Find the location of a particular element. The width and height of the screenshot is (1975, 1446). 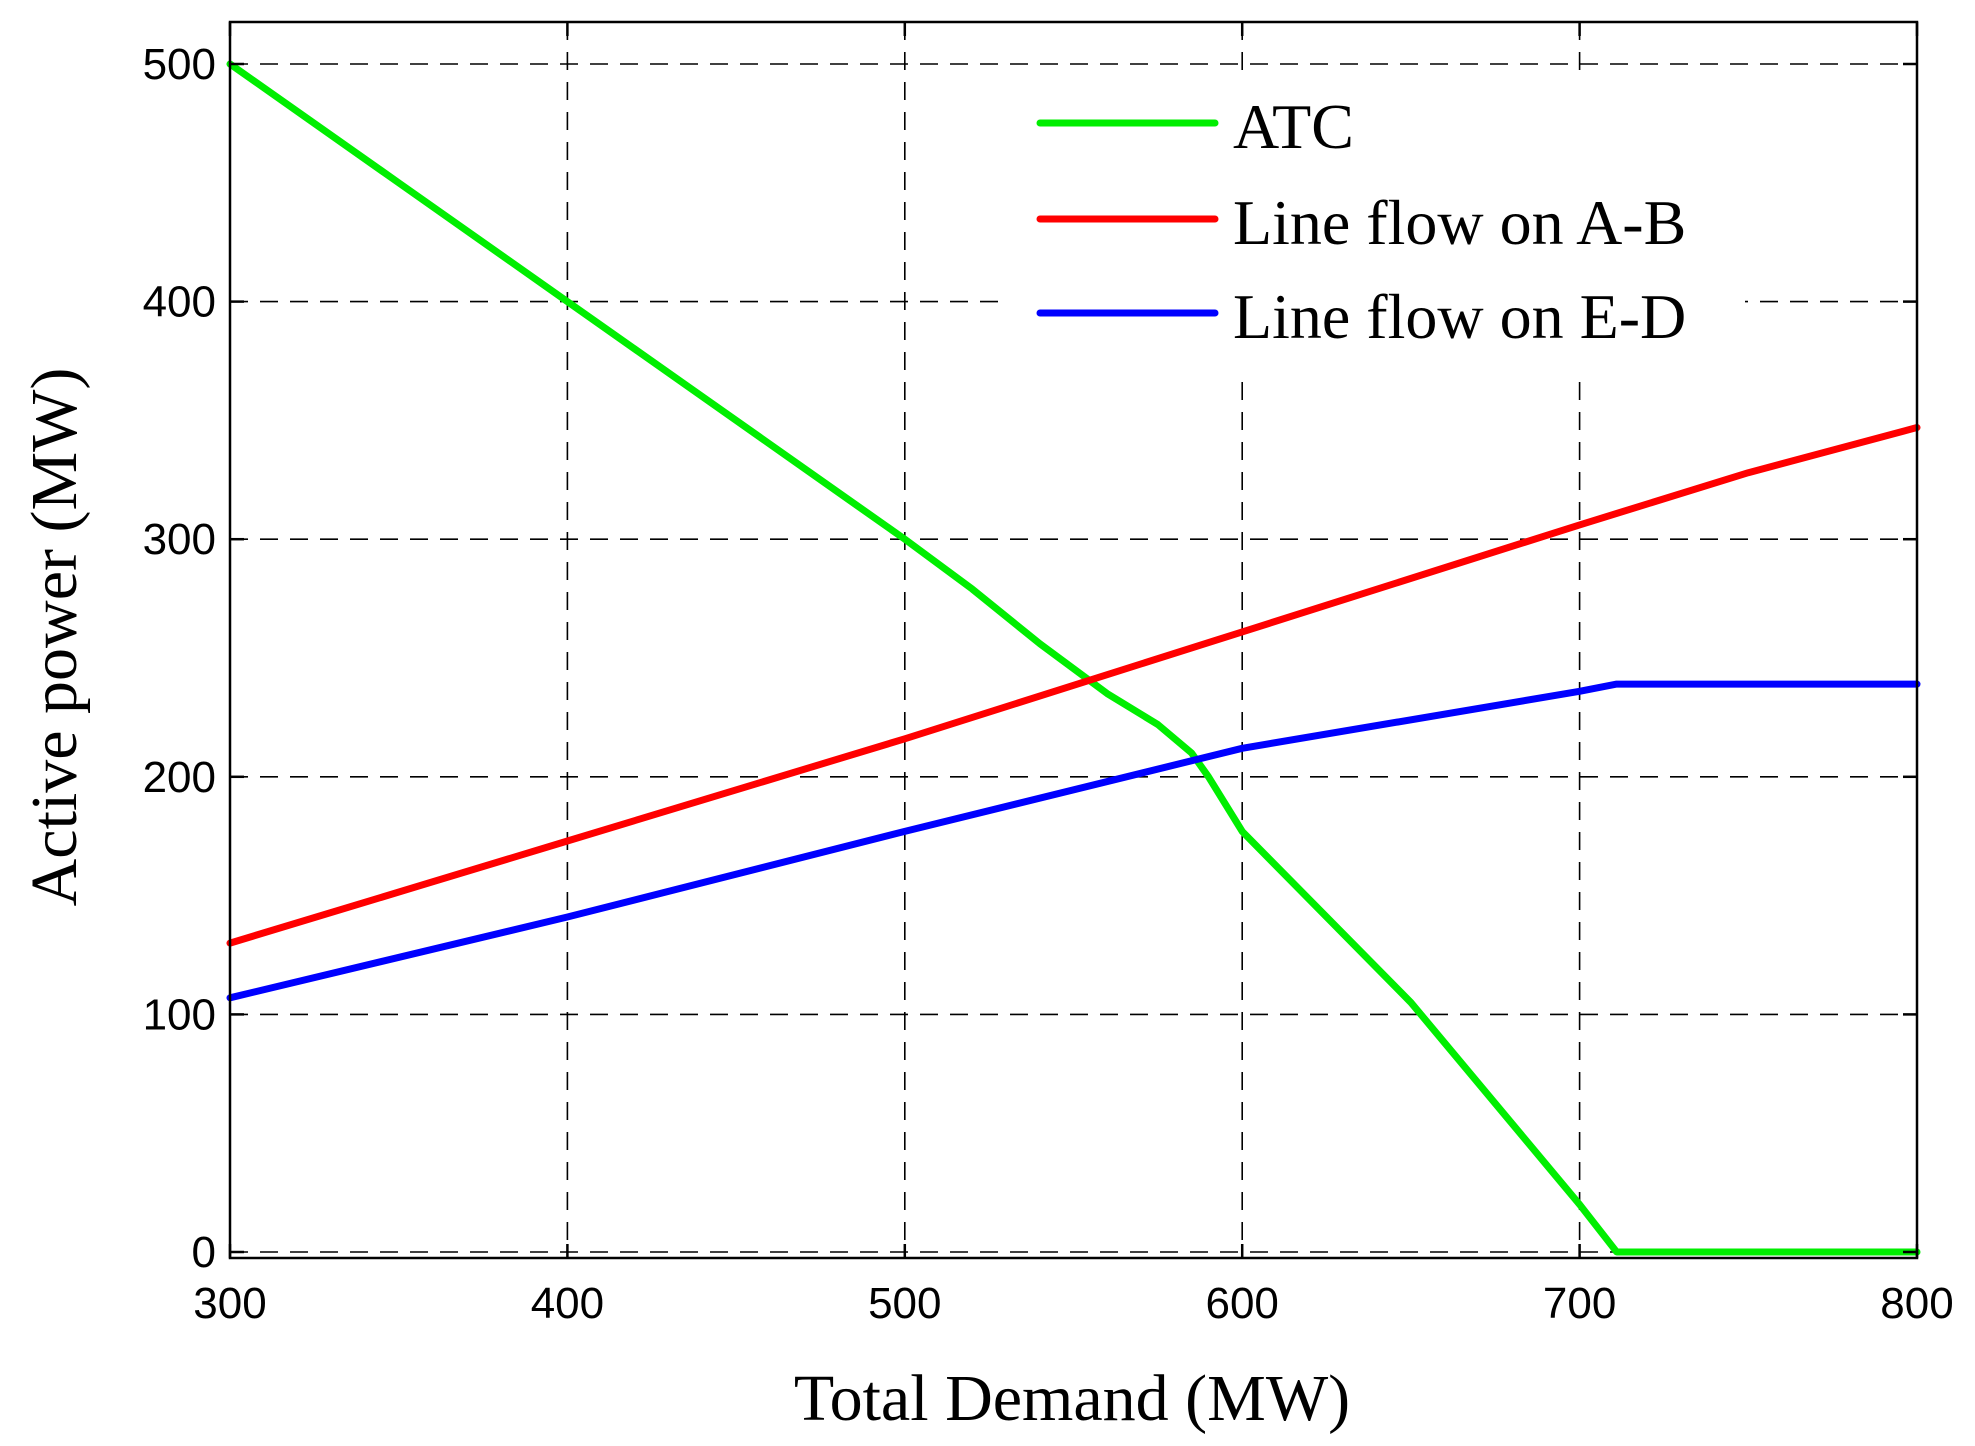

x-tick-label: 700 is located at coordinates (1579, 1303).